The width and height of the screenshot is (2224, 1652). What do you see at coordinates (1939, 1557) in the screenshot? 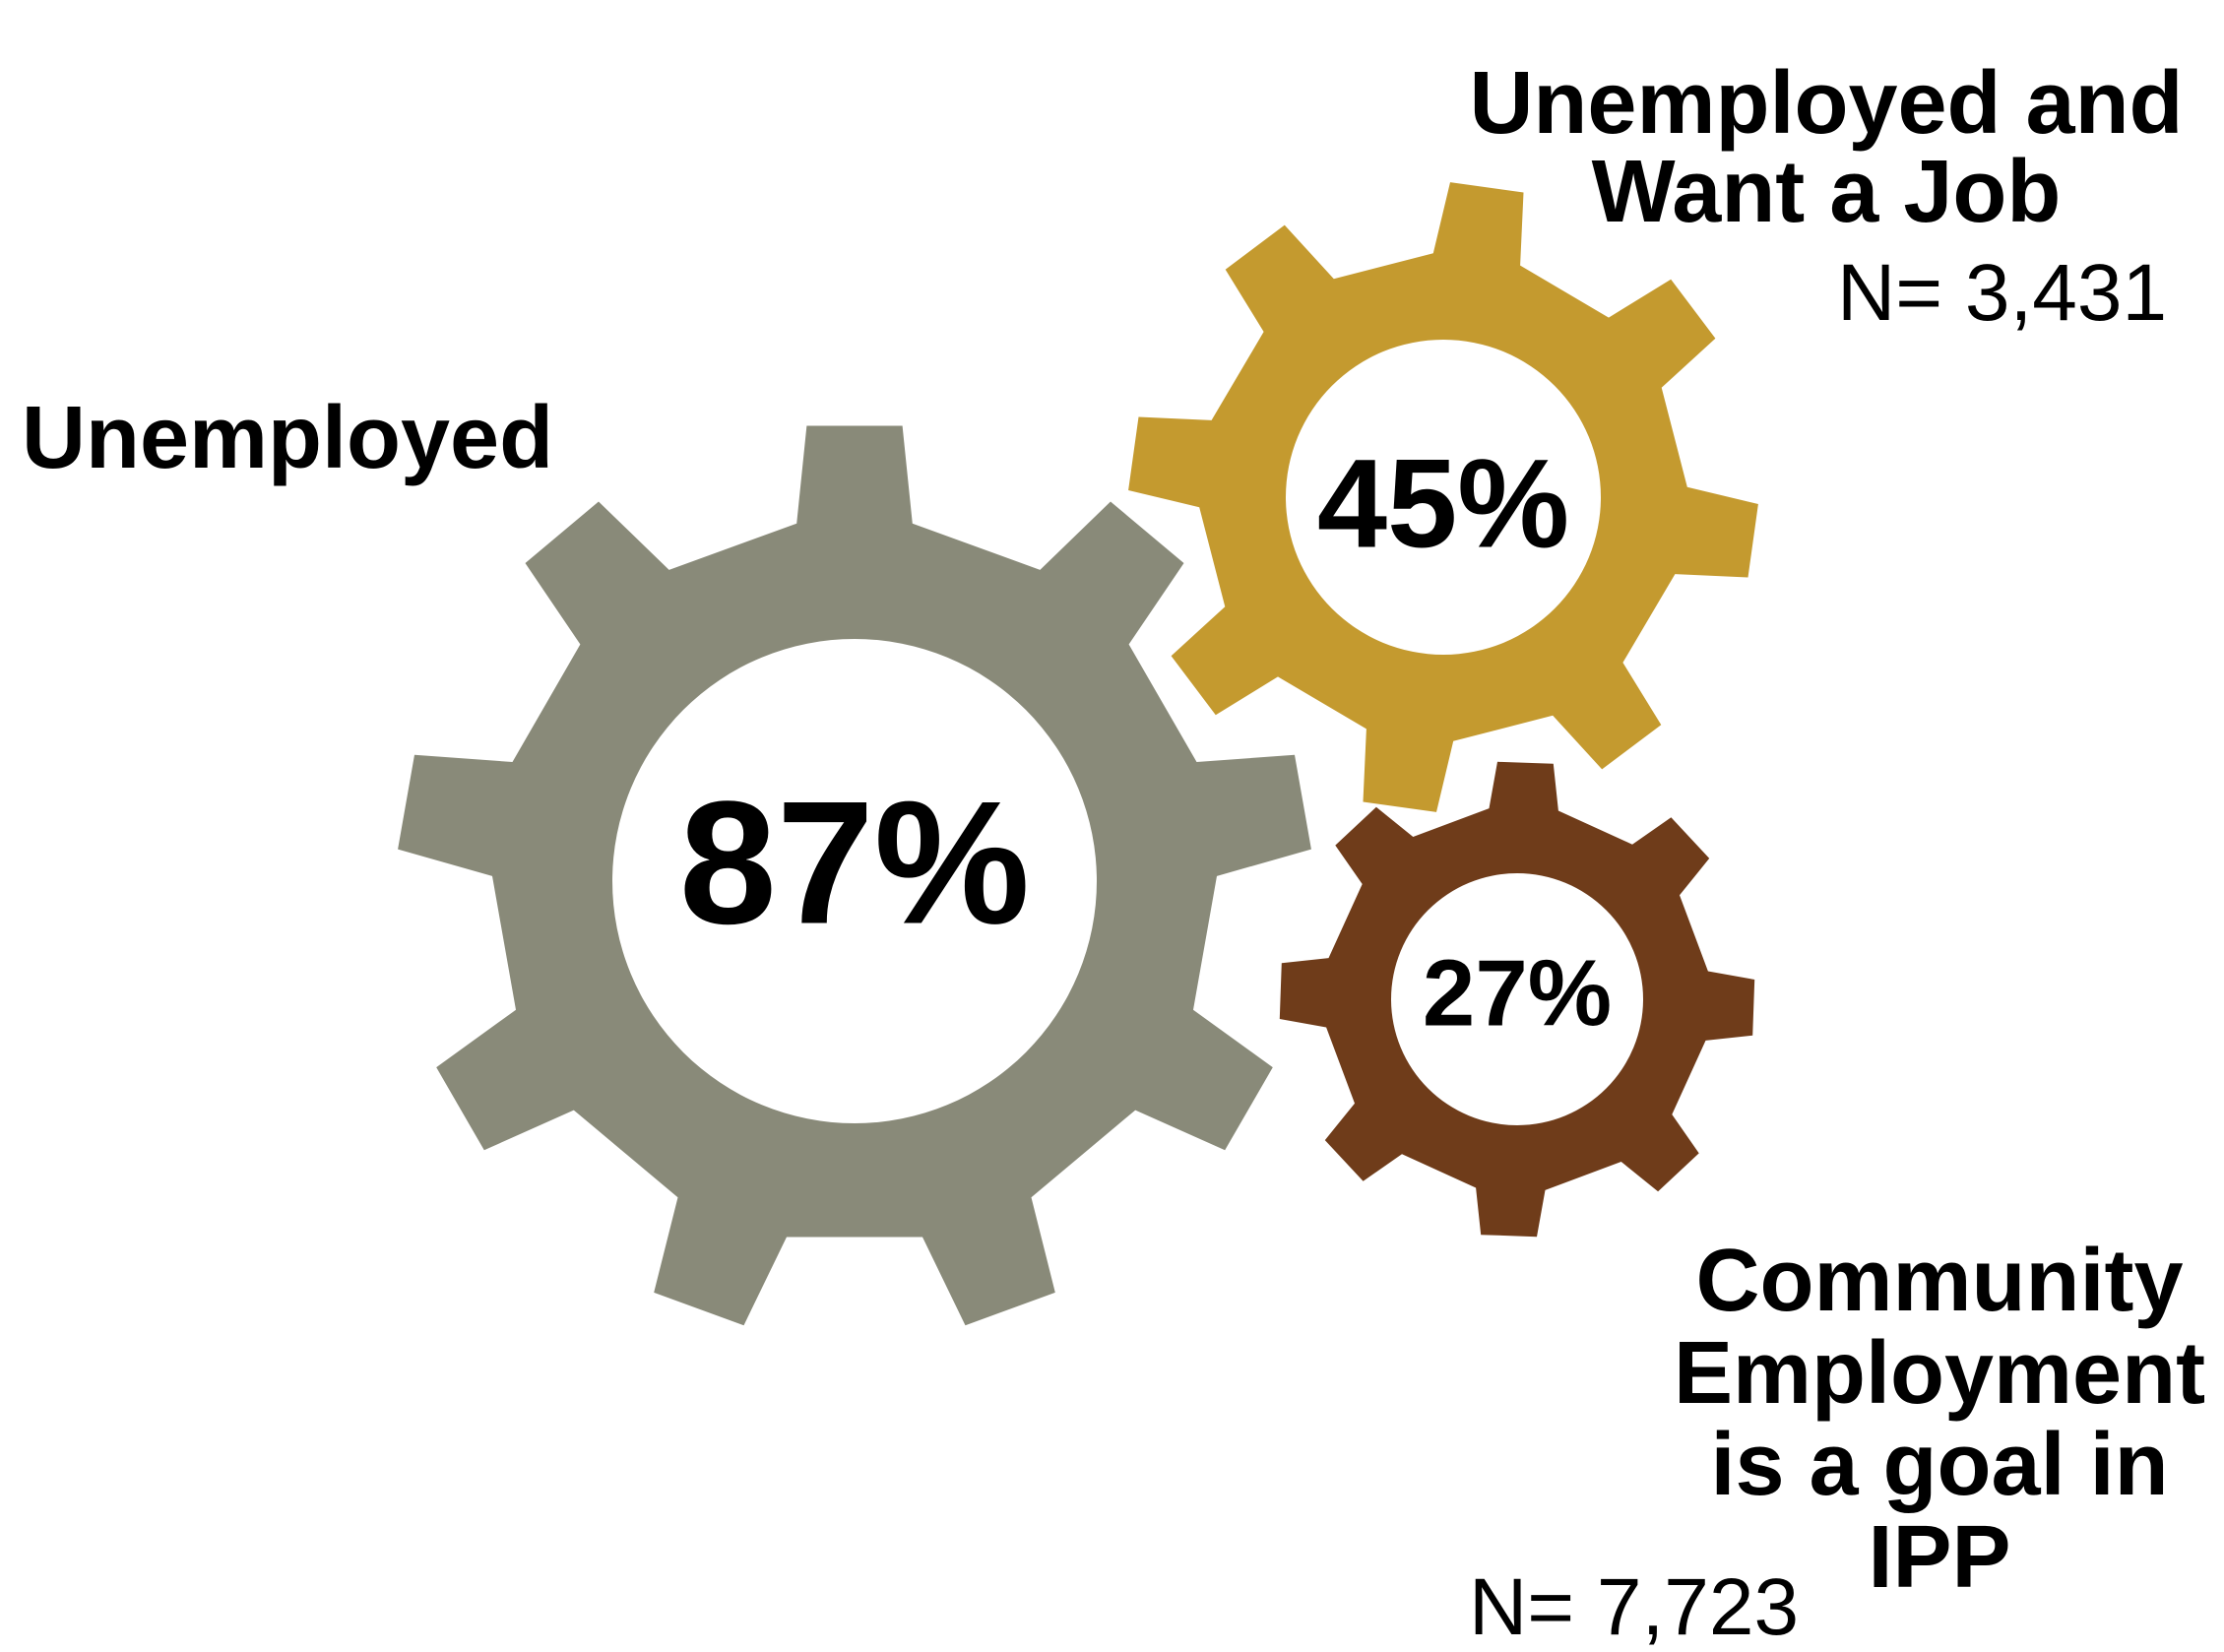
I see `community-employment-label-line-4: IPP` at bounding box center [1939, 1557].